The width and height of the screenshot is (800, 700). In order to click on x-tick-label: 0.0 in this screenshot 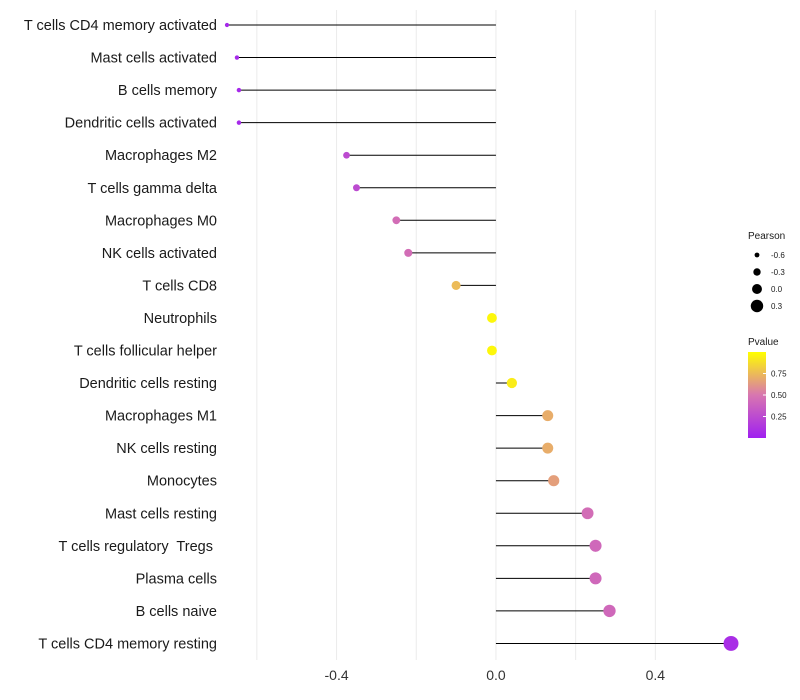, I will do `click(496, 675)`.